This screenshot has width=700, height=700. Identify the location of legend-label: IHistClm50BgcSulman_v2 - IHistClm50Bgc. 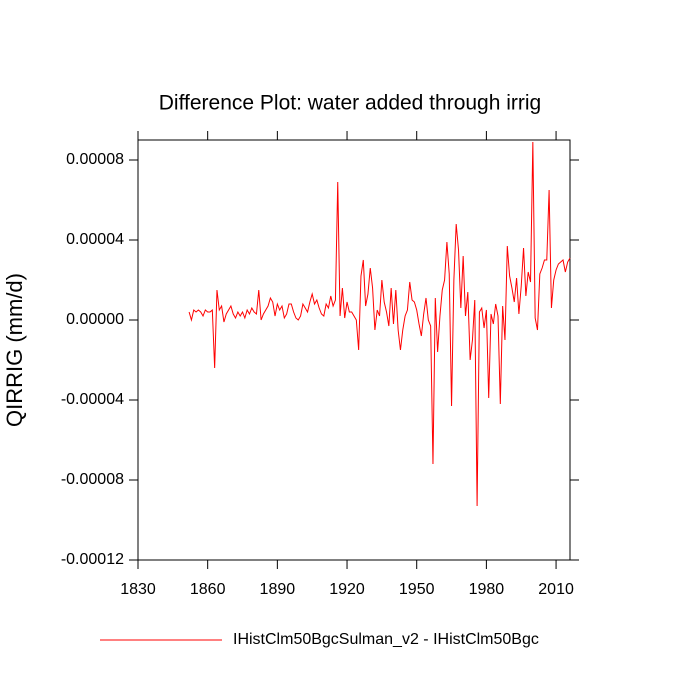
(386, 639).